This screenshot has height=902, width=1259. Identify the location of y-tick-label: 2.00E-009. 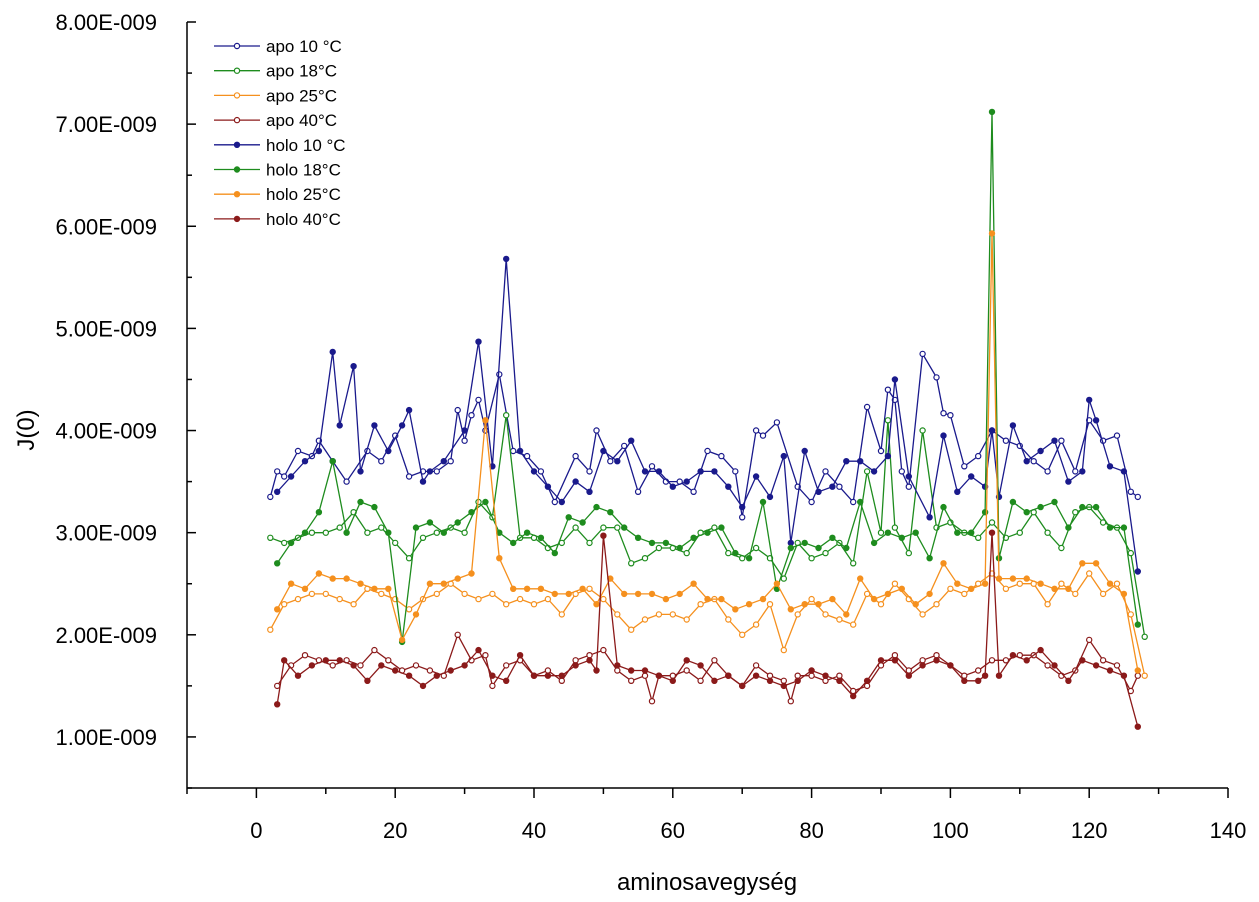
(106, 635).